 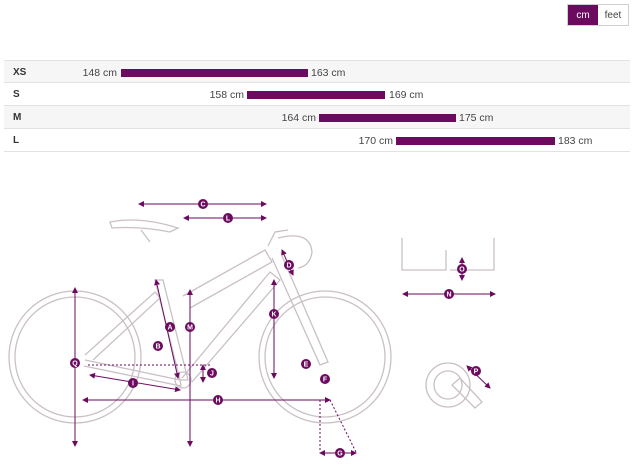 What do you see at coordinates (17, 117) in the screenshot?
I see `size-label: M` at bounding box center [17, 117].